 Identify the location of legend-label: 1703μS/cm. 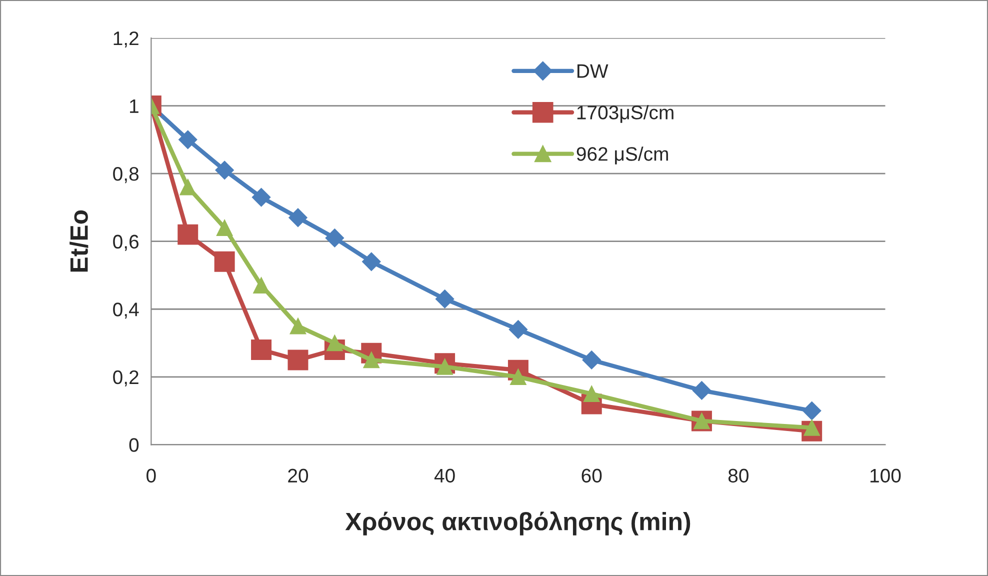
(625, 114).